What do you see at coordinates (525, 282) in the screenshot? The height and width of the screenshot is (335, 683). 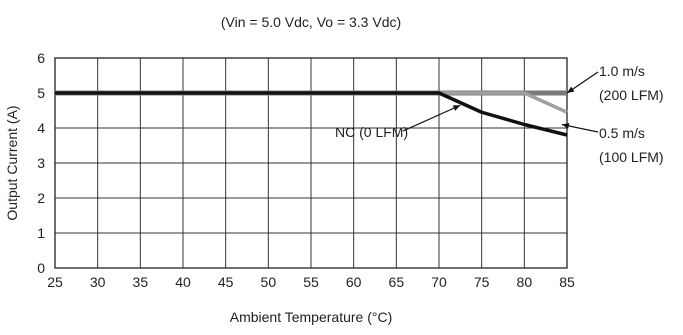 I see `x-tick-label: 80` at bounding box center [525, 282].